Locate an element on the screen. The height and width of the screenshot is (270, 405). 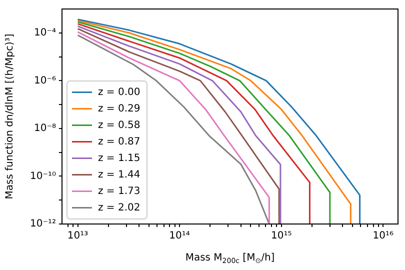
legend-label: z = 1.15 is located at coordinates (119, 158).